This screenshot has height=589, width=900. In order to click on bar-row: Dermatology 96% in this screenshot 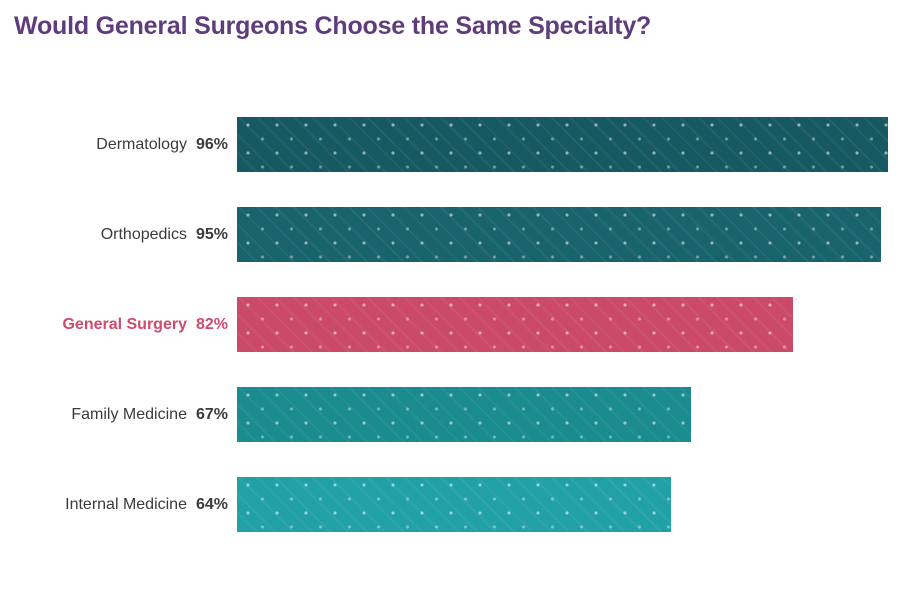, I will do `click(450, 144)`.